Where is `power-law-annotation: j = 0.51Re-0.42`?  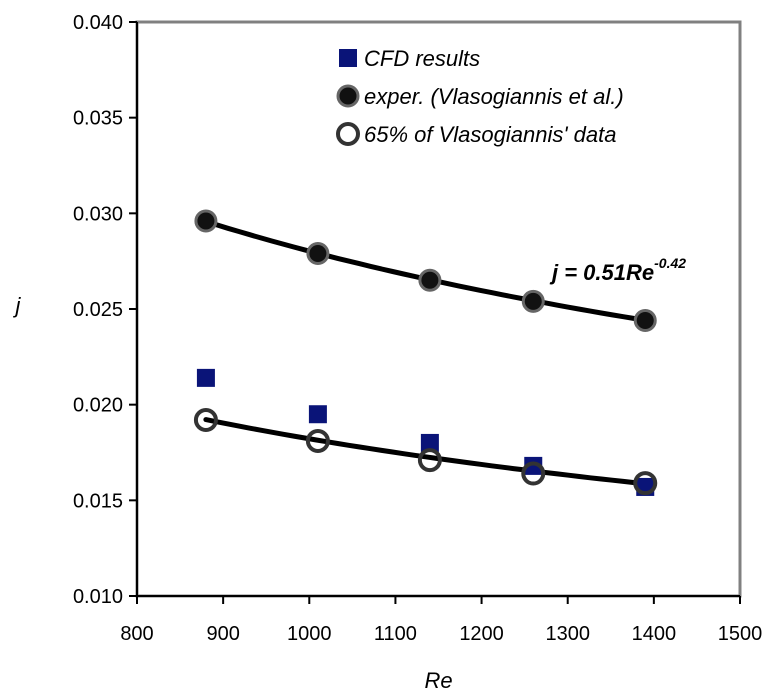 power-law-annotation: j = 0.51Re-0.42 is located at coordinates (617, 270).